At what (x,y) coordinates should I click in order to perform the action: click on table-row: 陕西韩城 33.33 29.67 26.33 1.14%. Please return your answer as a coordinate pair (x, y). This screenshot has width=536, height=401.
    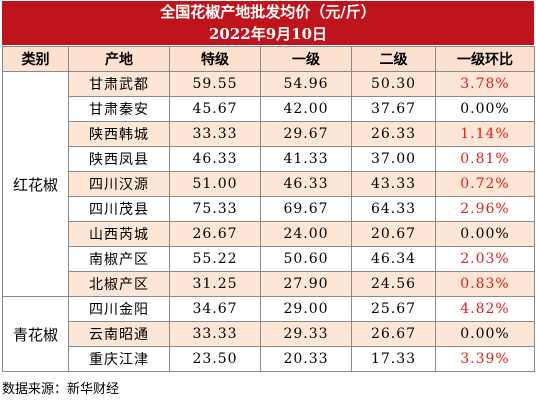
    Looking at the image, I should click on (269, 134).